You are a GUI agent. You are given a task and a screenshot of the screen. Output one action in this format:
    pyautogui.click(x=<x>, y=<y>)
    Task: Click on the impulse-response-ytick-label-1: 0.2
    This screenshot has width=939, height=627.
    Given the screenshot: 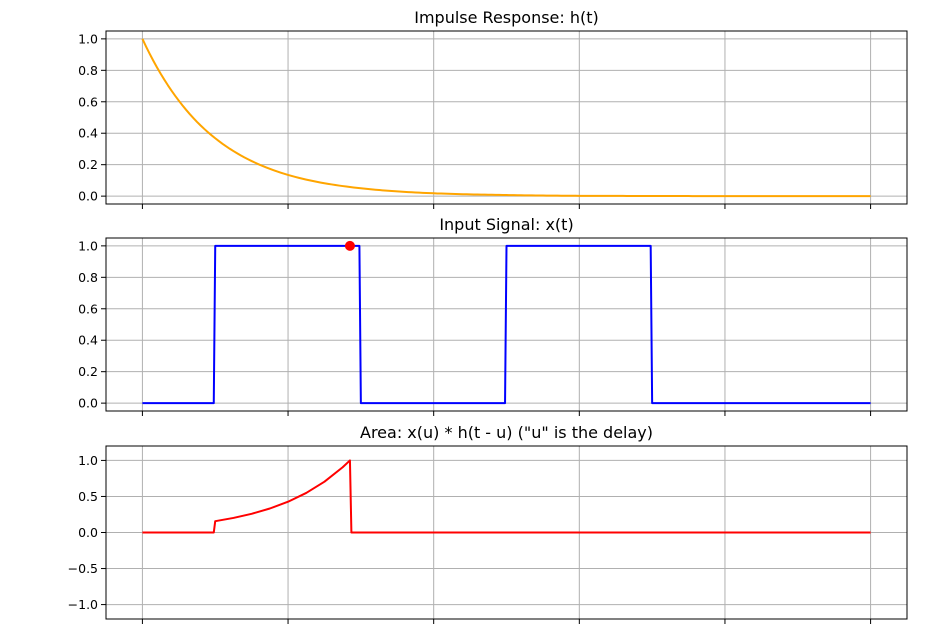 What is the action you would take?
    pyautogui.click(x=88, y=164)
    